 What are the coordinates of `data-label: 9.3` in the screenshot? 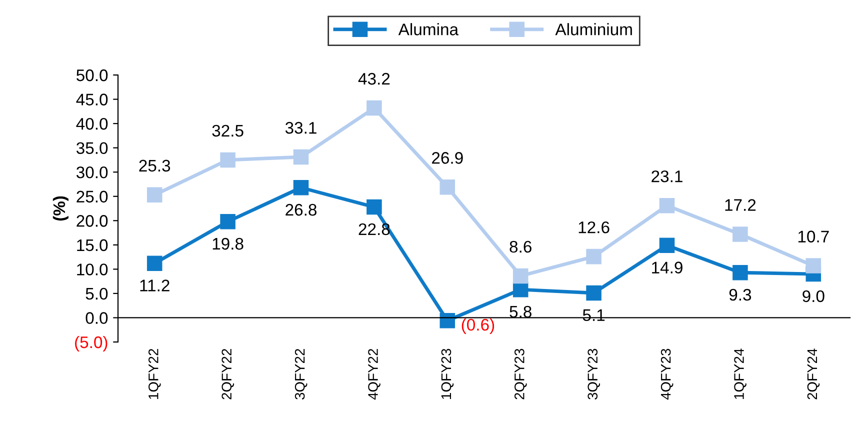 It's located at (740, 294).